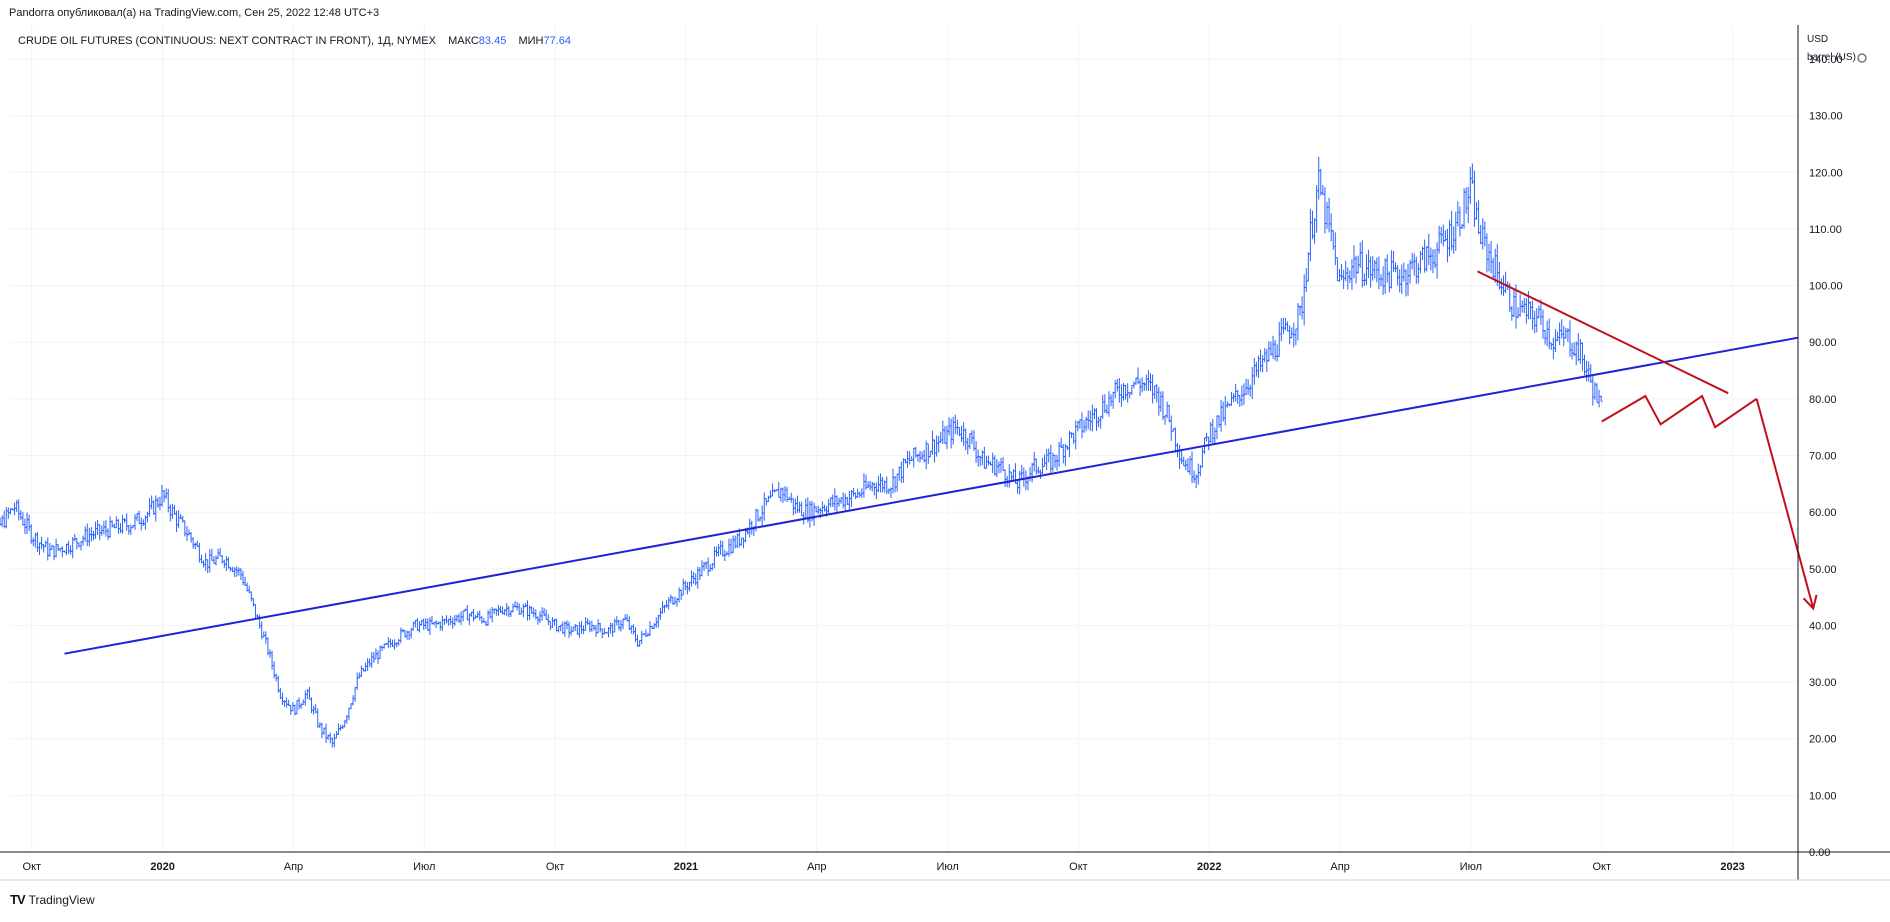  What do you see at coordinates (162, 867) in the screenshot?
I see `x-tick-label: 2020` at bounding box center [162, 867].